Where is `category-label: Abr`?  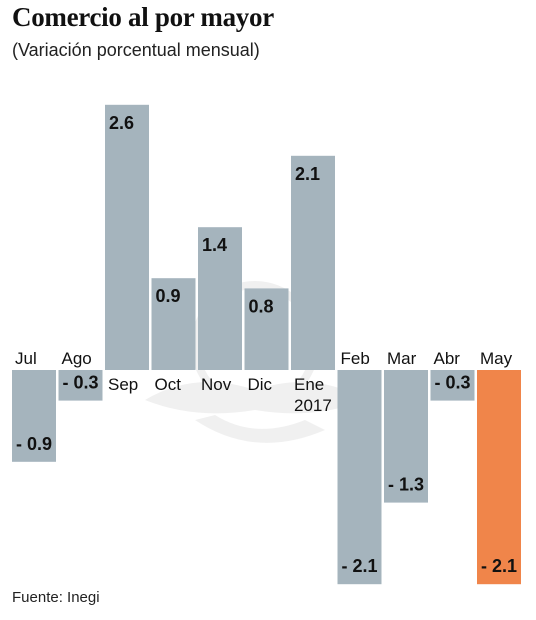
category-label: Abr is located at coordinates (447, 358).